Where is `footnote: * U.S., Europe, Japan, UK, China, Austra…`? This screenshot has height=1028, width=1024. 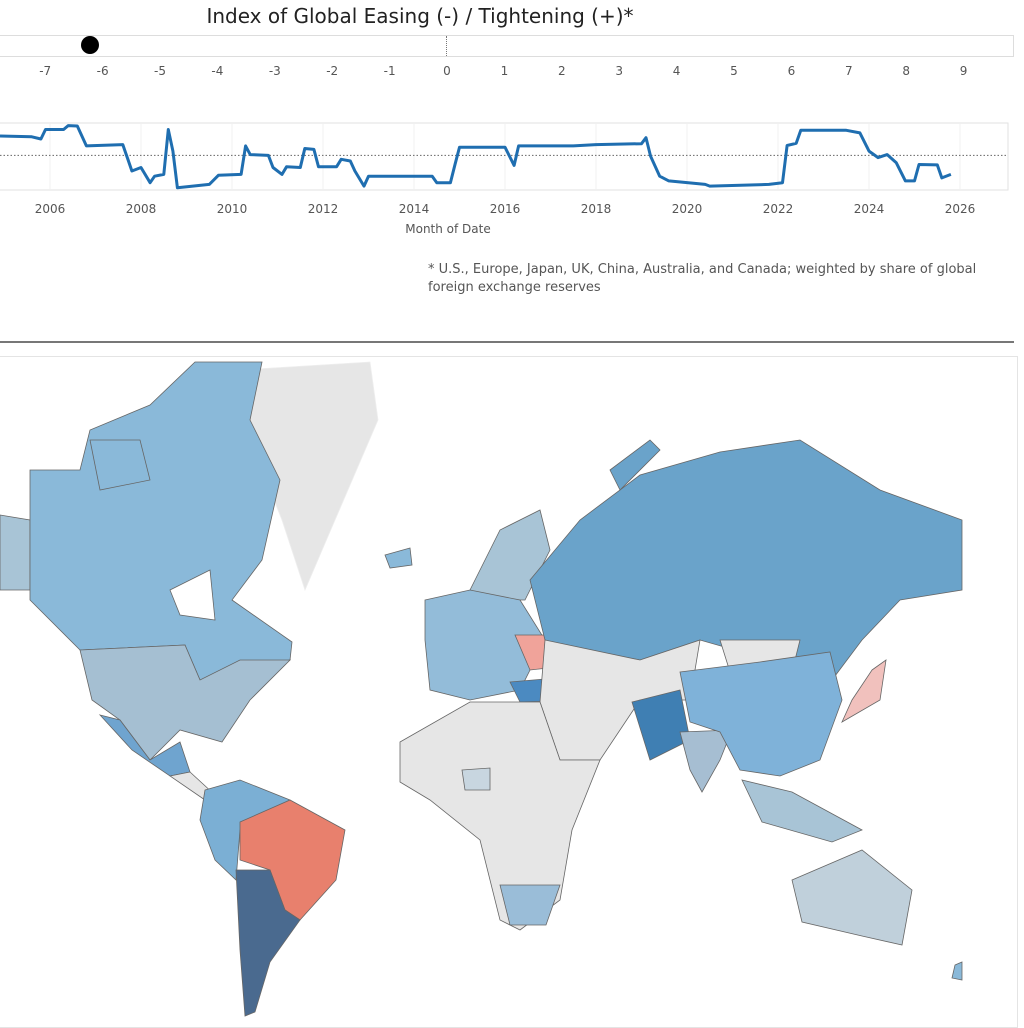
footnote: * U.S., Europe, Japan, UK, China, Austra… is located at coordinates (718, 279).